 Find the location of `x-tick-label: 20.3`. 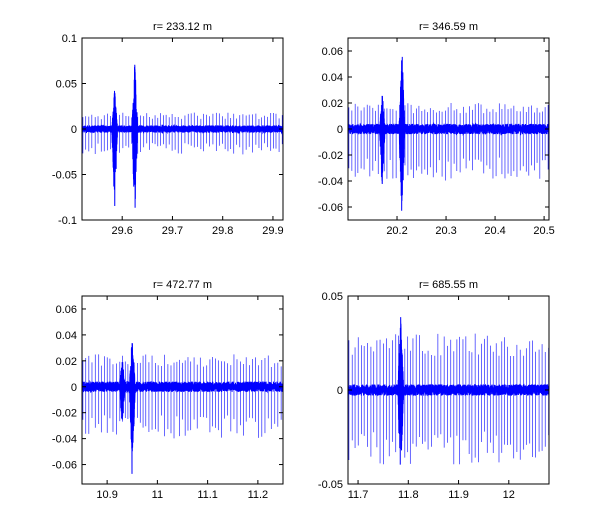

x-tick-label: 20.3 is located at coordinates (445, 231).